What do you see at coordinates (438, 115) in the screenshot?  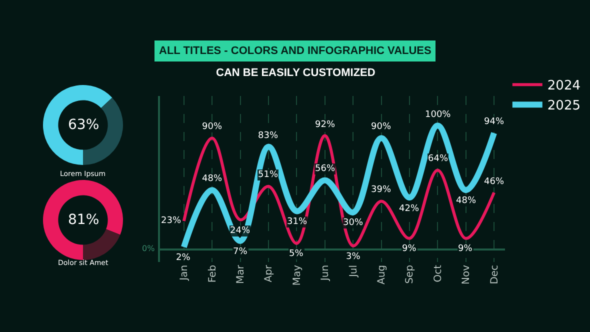 I see `data-label: 100%` at bounding box center [438, 115].